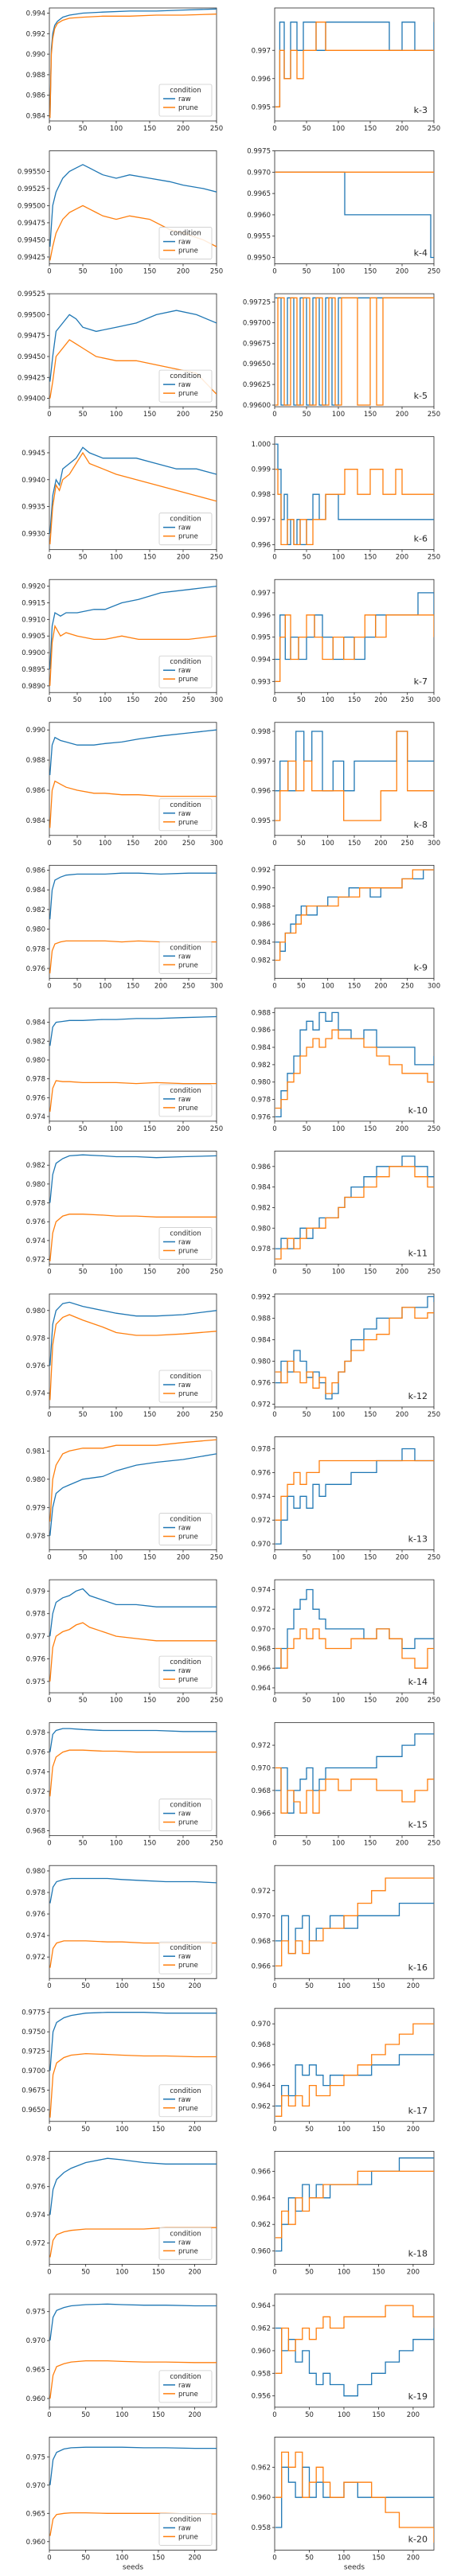  What do you see at coordinates (418, 1967) in the screenshot?
I see `panel-label: k-16` at bounding box center [418, 1967].